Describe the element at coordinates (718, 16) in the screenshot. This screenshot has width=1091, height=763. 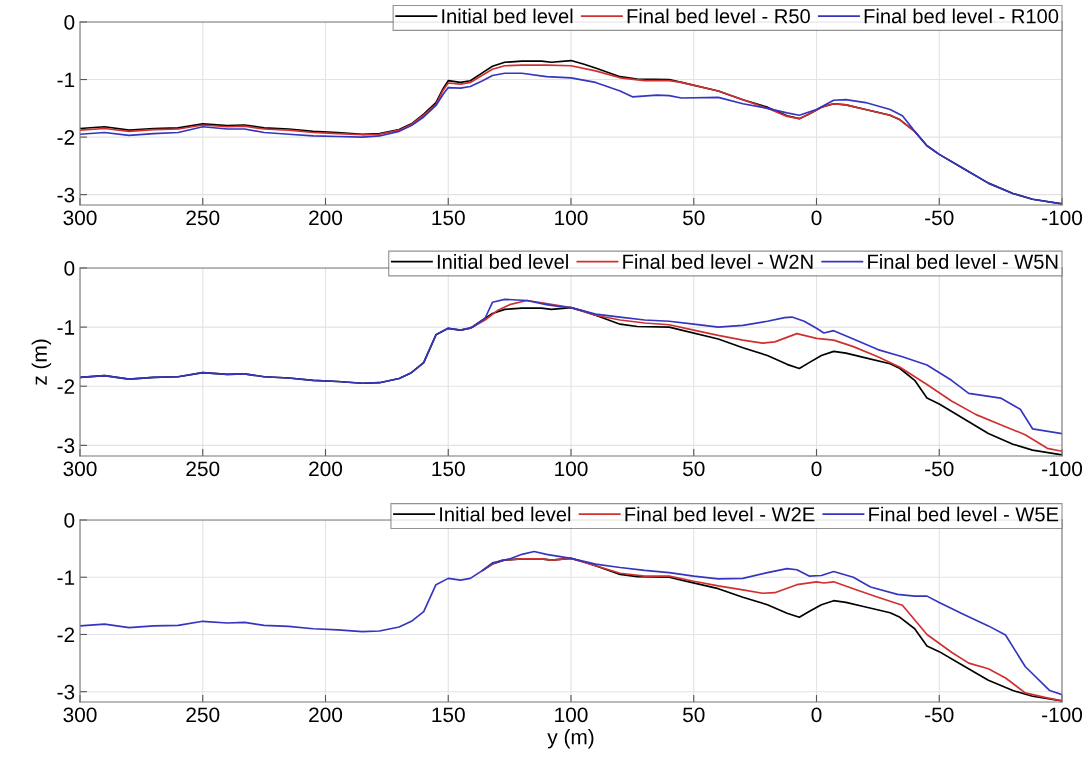
I see `legend-label: Final bed level - R50` at that location.